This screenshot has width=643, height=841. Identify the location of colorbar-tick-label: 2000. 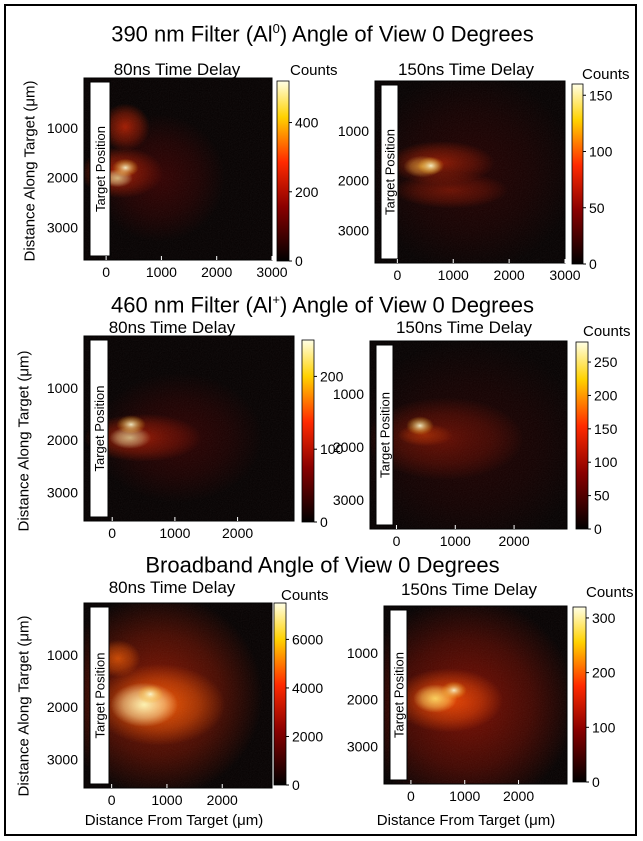
(307, 736).